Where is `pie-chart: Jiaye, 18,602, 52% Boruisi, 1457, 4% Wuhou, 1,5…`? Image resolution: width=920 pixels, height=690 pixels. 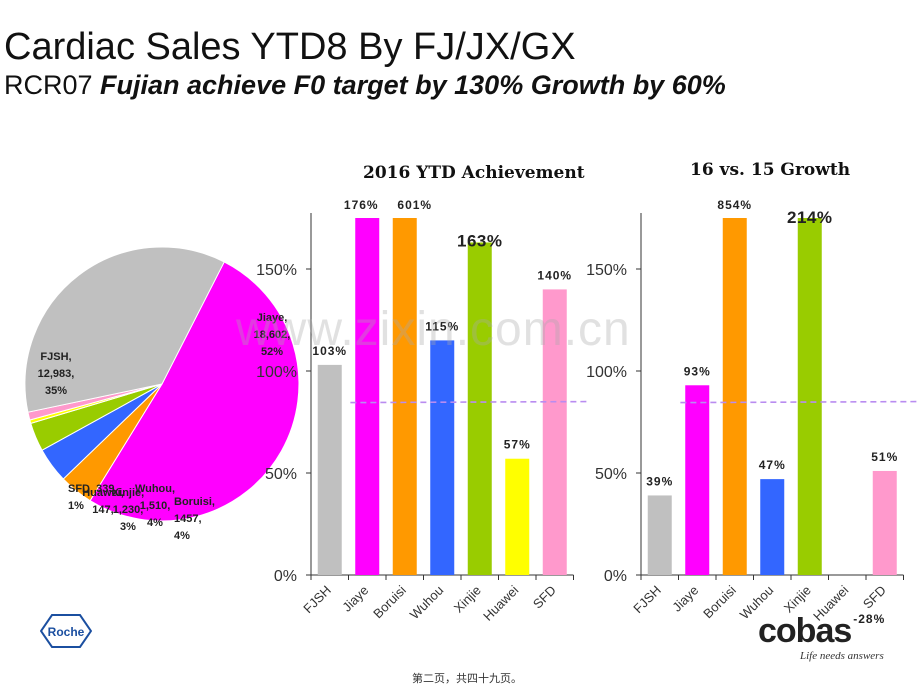 pie-chart: Jiaye, 18,602, 52% Boruisi, 1457, 4% Wuhou, 1,5… is located at coordinates (162, 394).